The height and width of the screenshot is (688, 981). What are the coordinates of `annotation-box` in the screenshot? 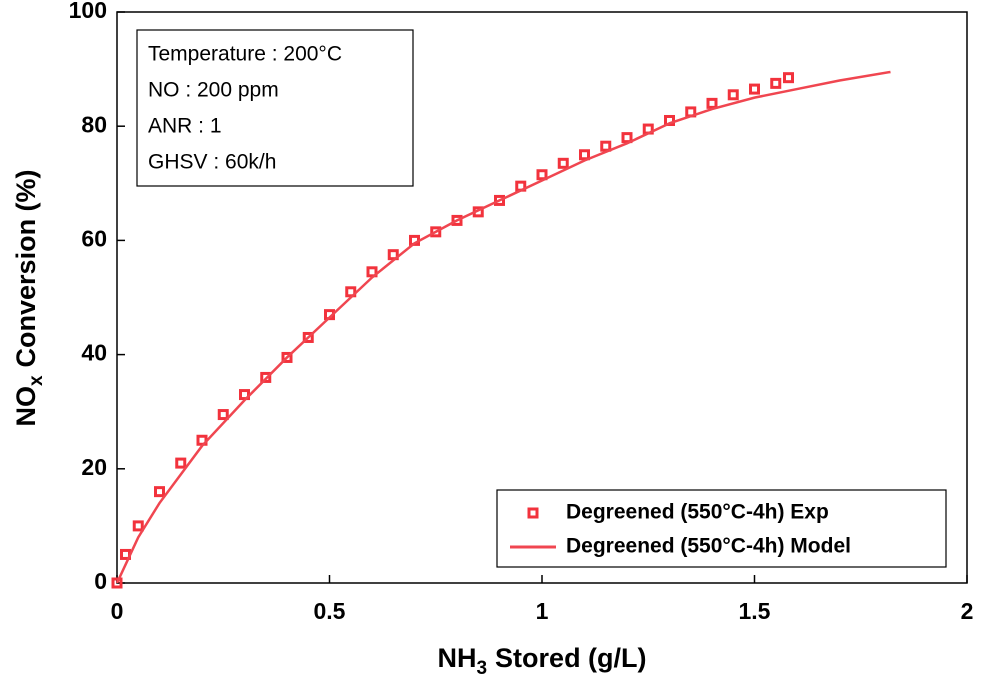 It's located at (275, 108).